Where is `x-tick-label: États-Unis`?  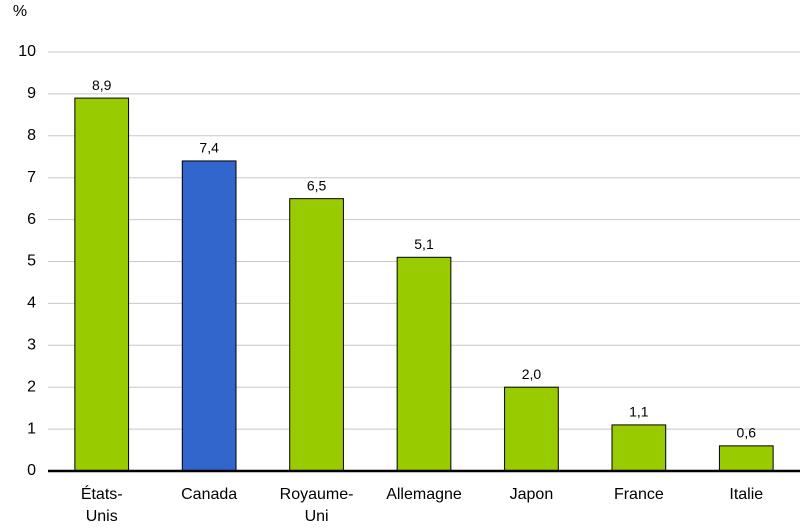 x-tick-label: États-Unis is located at coordinates (102, 504).